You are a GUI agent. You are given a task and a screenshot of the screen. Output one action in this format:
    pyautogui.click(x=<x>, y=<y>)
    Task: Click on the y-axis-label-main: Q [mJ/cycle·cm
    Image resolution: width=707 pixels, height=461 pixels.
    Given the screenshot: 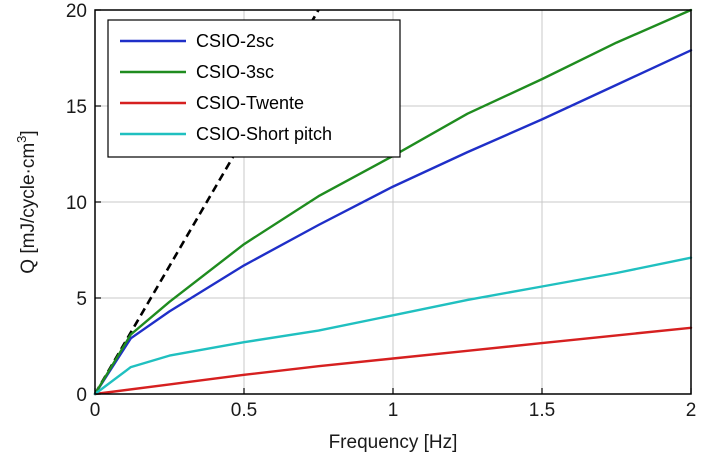 What is the action you would take?
    pyautogui.click(x=28, y=208)
    